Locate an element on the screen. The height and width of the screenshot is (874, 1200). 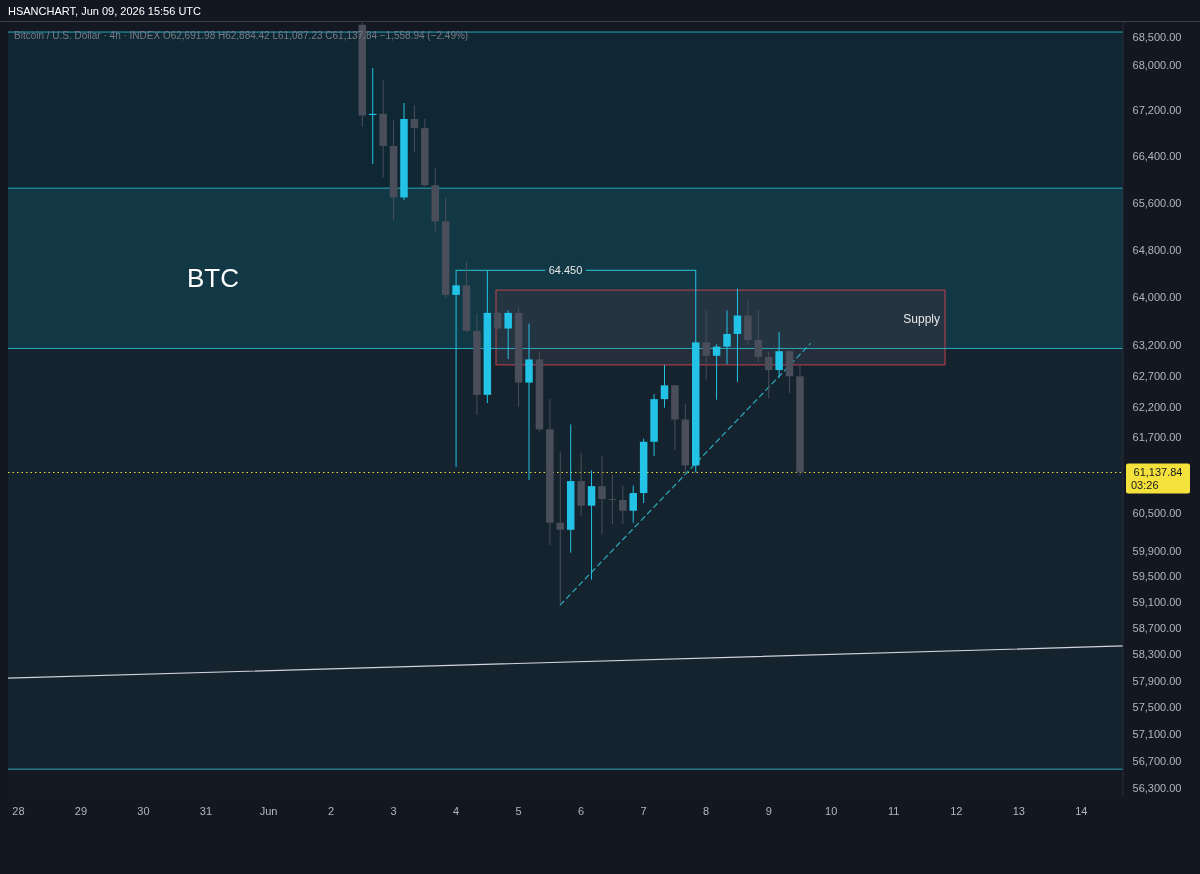
x-tick-label: 14 is located at coordinates (1081, 811).